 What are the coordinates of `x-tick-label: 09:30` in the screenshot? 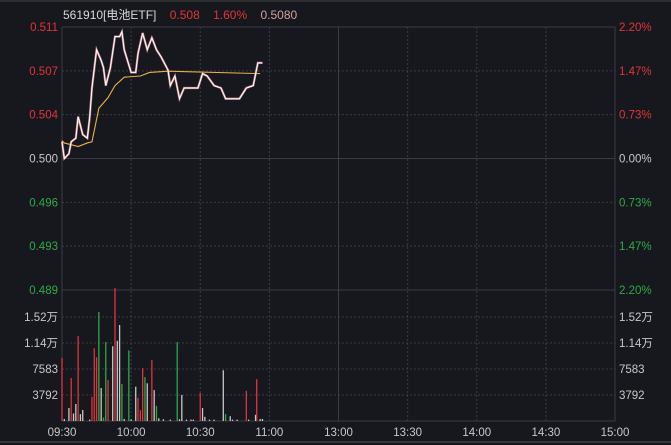 It's located at (62, 433).